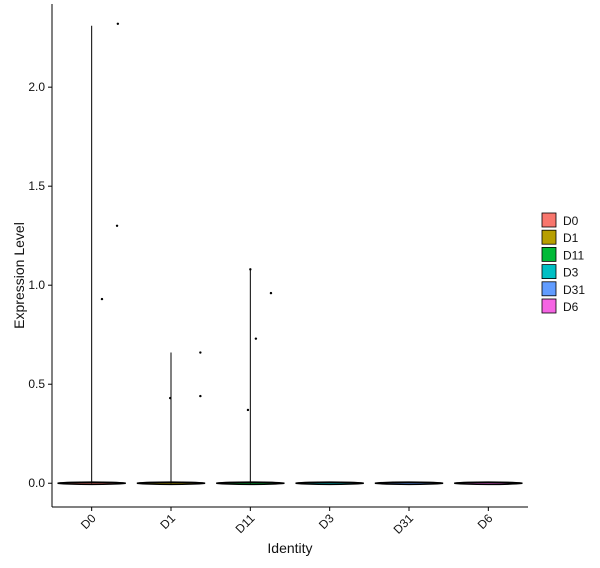 The image size is (600, 568). I want to click on legend-item-D1: D1, so click(560, 237).